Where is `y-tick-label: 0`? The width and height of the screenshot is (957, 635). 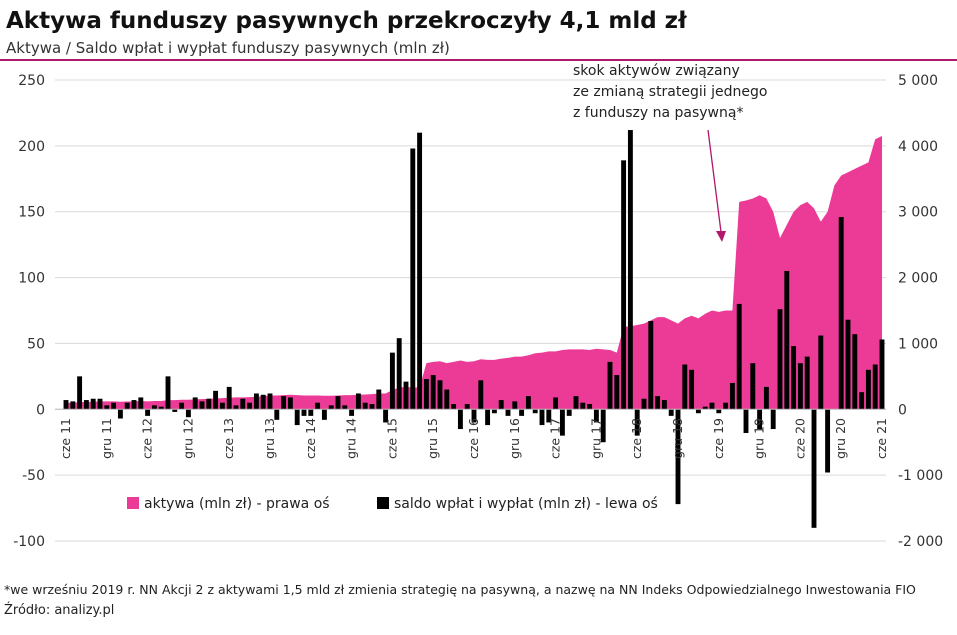
y-tick-label: 0 is located at coordinates (40, 410).